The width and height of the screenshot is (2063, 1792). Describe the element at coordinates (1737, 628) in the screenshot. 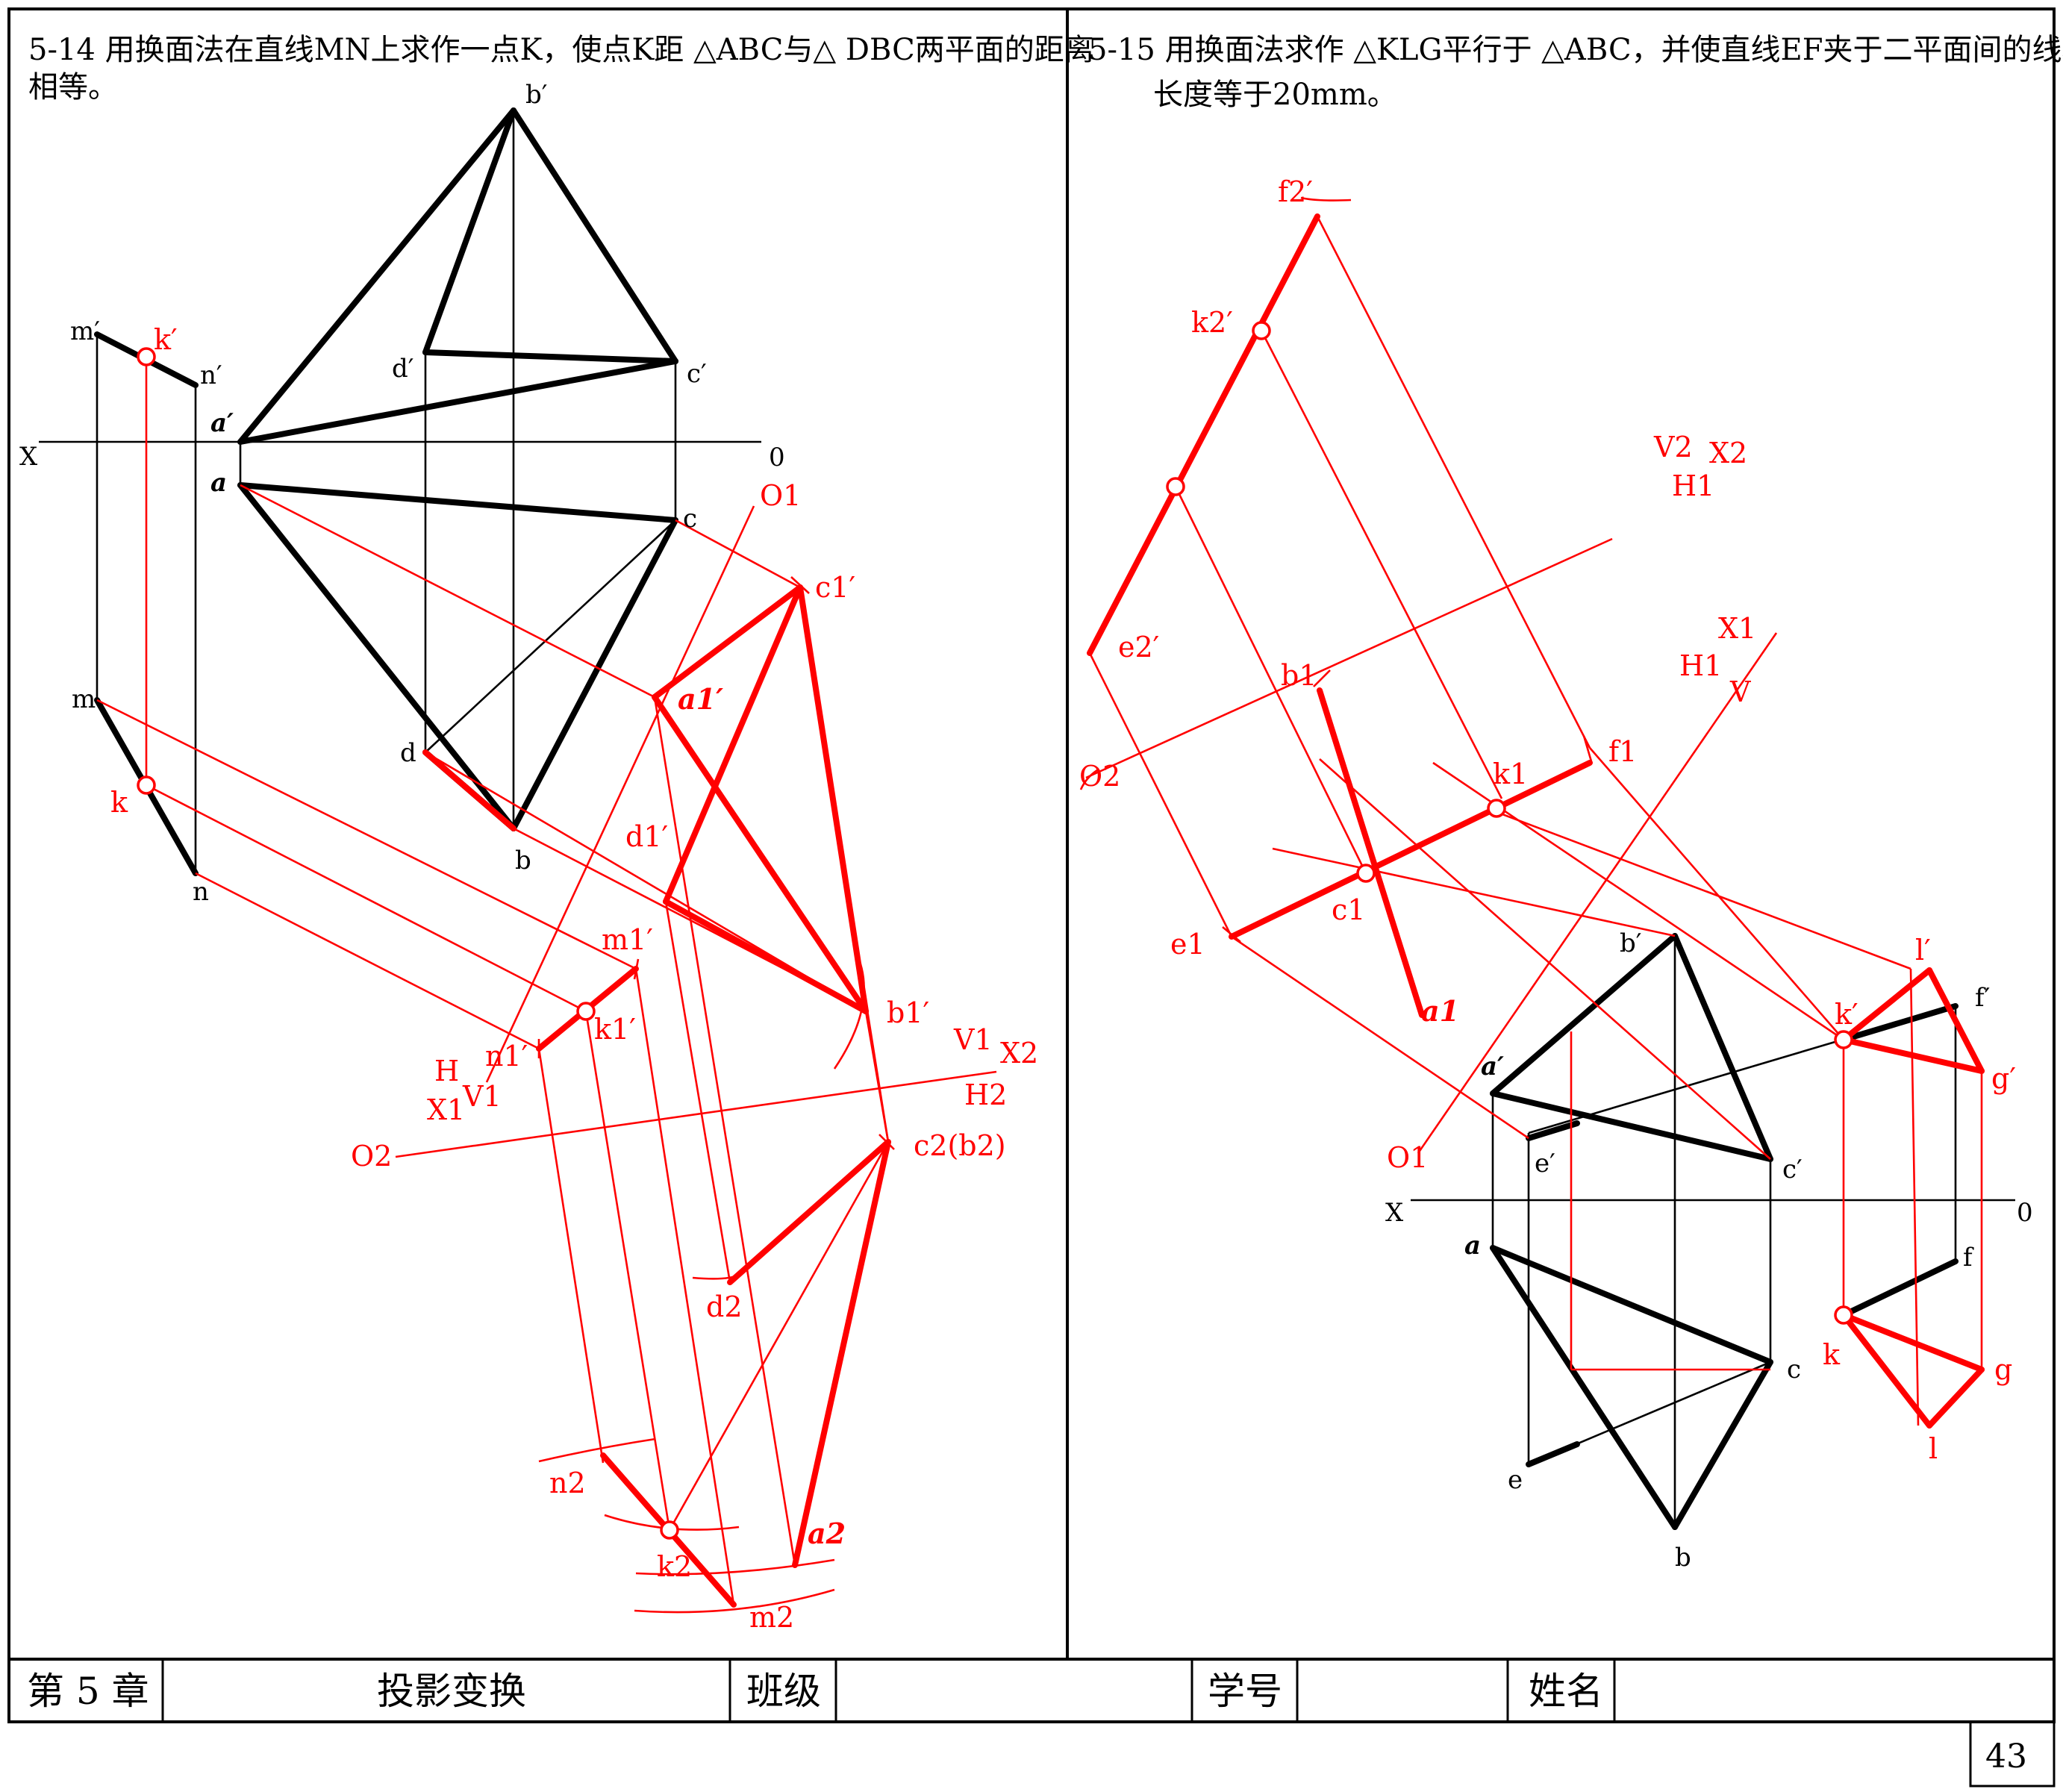

I see `label-X1-15: X1` at that location.